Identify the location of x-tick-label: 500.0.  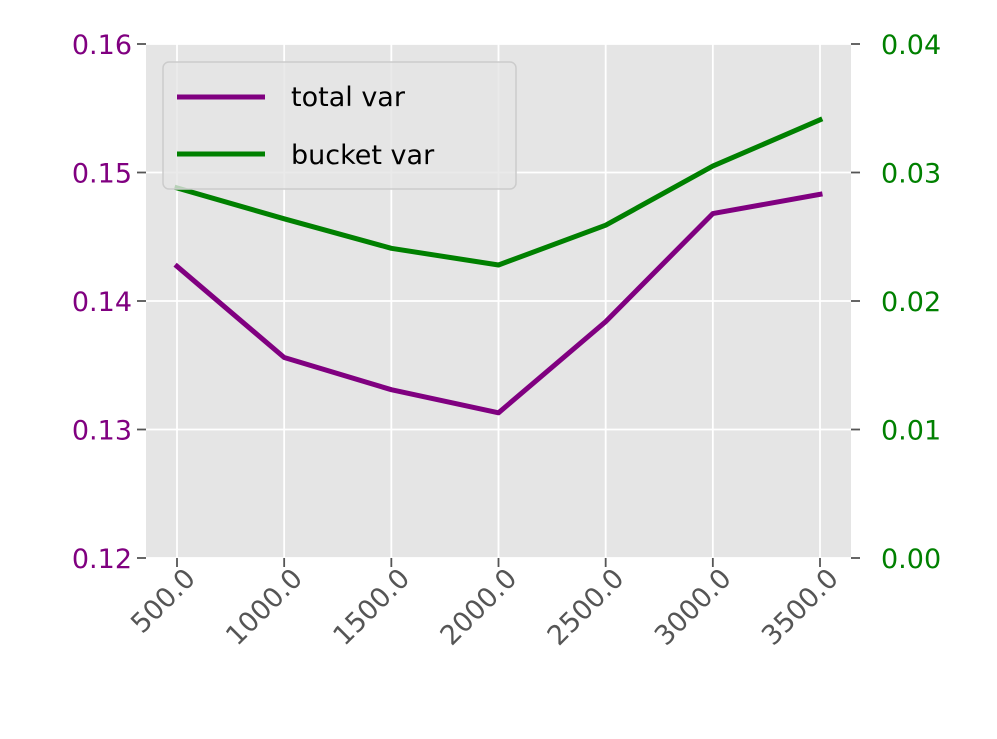
(163, 601).